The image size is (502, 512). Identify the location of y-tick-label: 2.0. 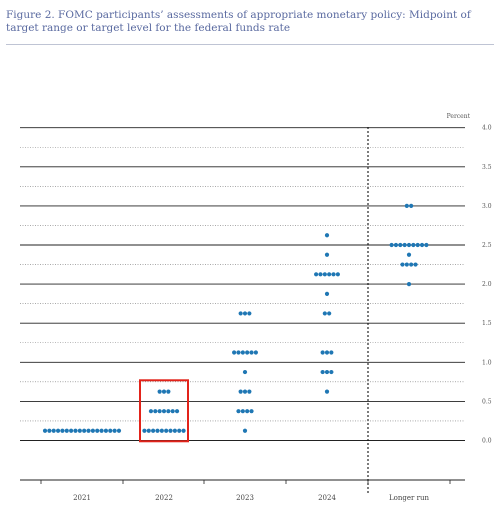
(487, 284).